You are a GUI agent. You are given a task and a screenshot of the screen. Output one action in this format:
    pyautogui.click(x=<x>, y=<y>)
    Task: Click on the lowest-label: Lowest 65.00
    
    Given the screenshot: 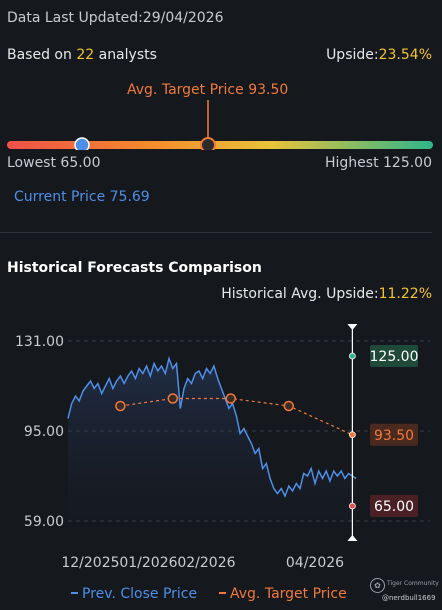 What is the action you would take?
    pyautogui.click(x=54, y=163)
    